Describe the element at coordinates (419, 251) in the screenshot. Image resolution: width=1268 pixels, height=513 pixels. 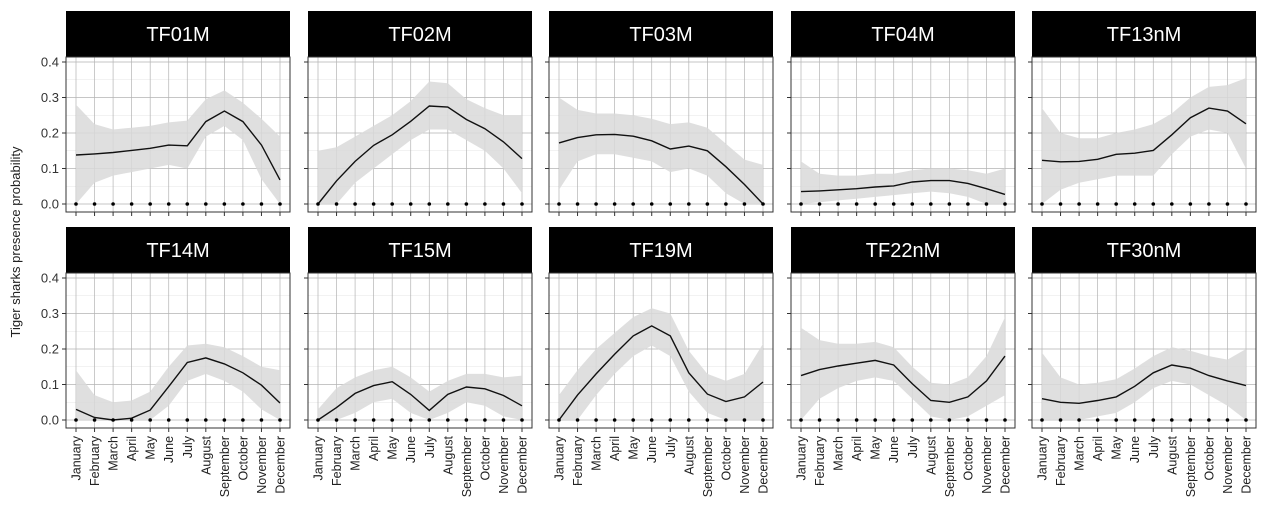
I see `panel-title: TF15M` at that location.